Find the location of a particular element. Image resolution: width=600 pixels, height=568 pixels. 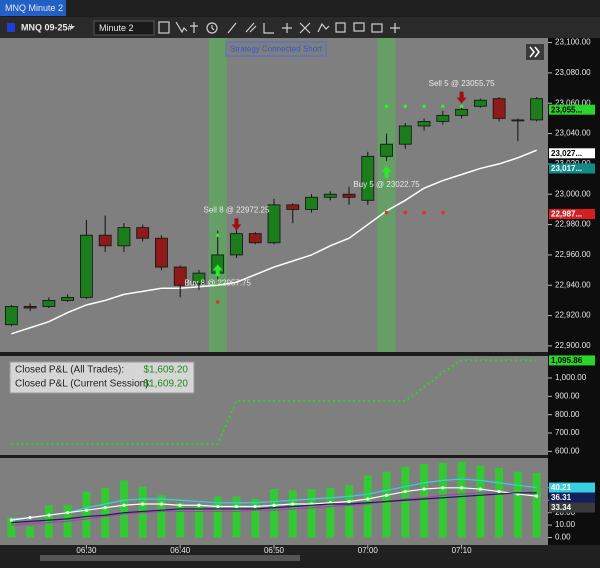

x-tick-label: 06:30 is located at coordinates (86, 550).